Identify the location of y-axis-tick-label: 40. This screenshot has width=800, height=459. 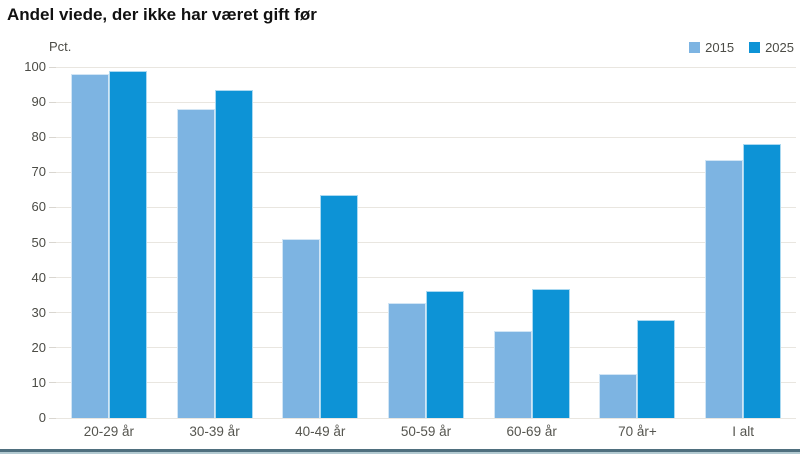
(38, 277).